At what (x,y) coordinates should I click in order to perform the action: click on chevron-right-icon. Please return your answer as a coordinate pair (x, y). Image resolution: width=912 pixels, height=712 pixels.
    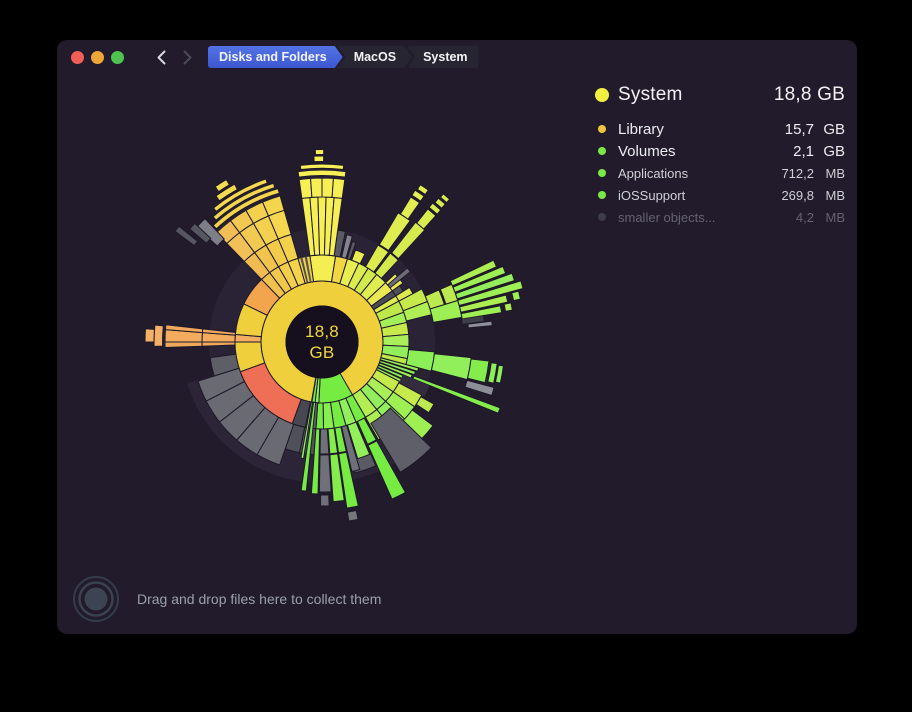
    Looking at the image, I should click on (187, 57).